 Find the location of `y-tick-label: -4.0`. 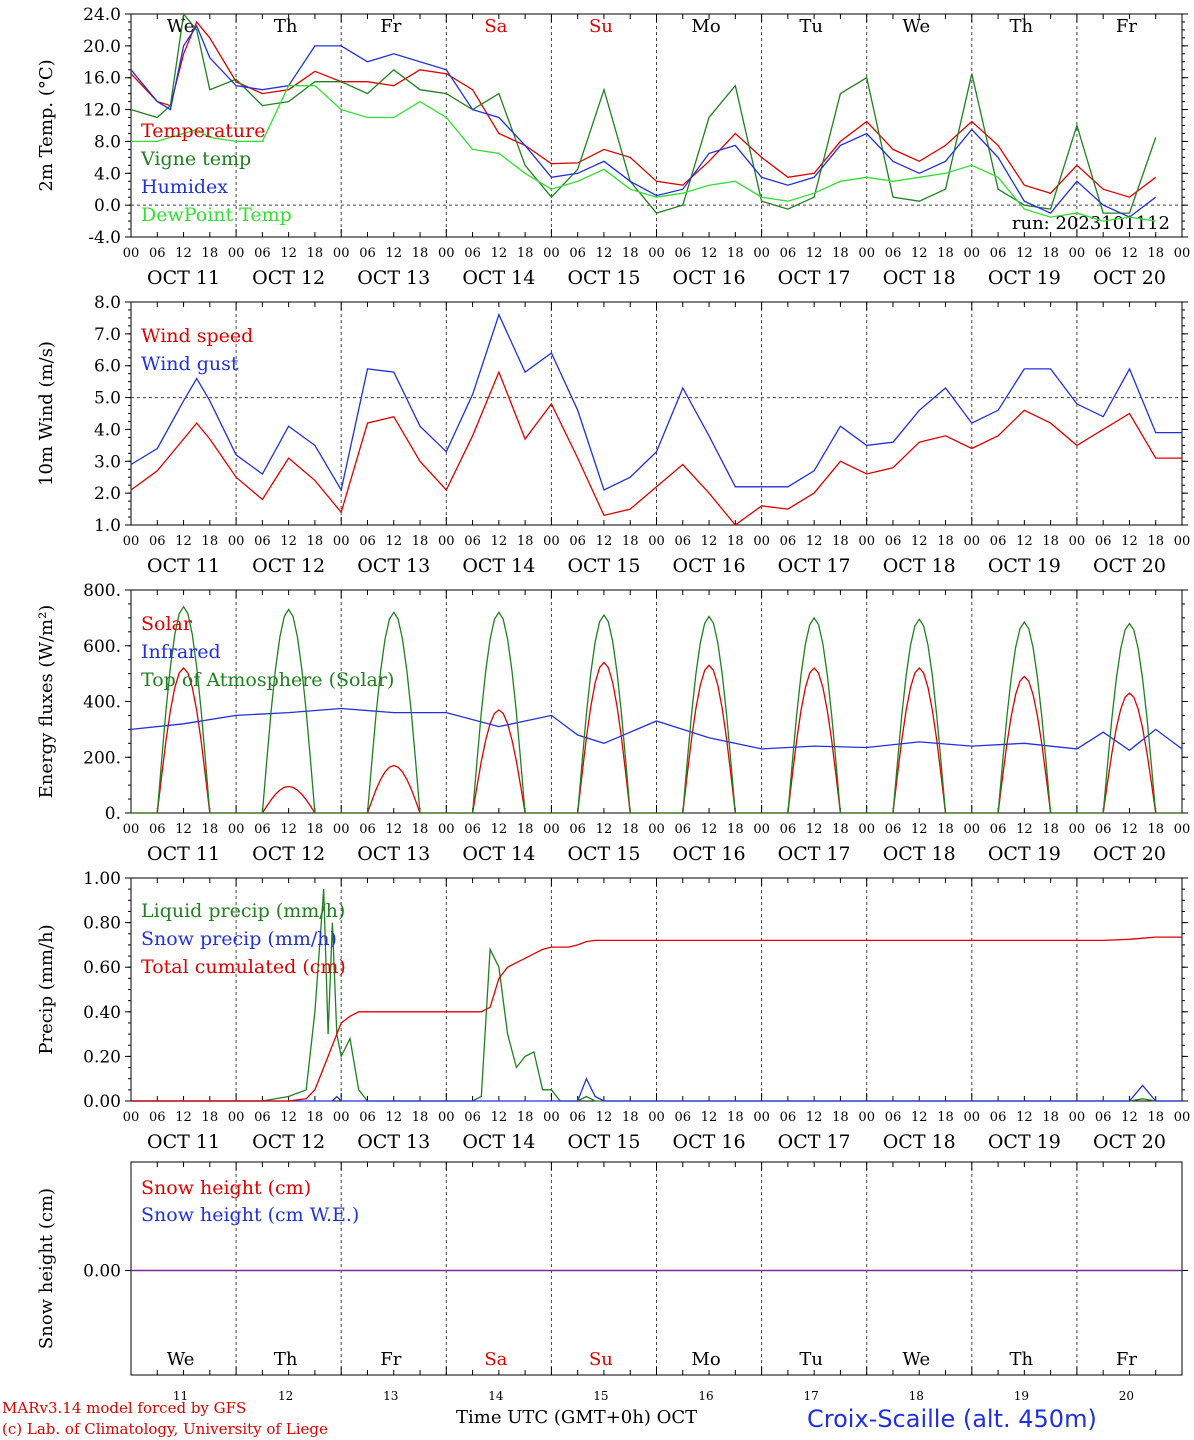

y-tick-label: -4.0 is located at coordinates (104, 238).